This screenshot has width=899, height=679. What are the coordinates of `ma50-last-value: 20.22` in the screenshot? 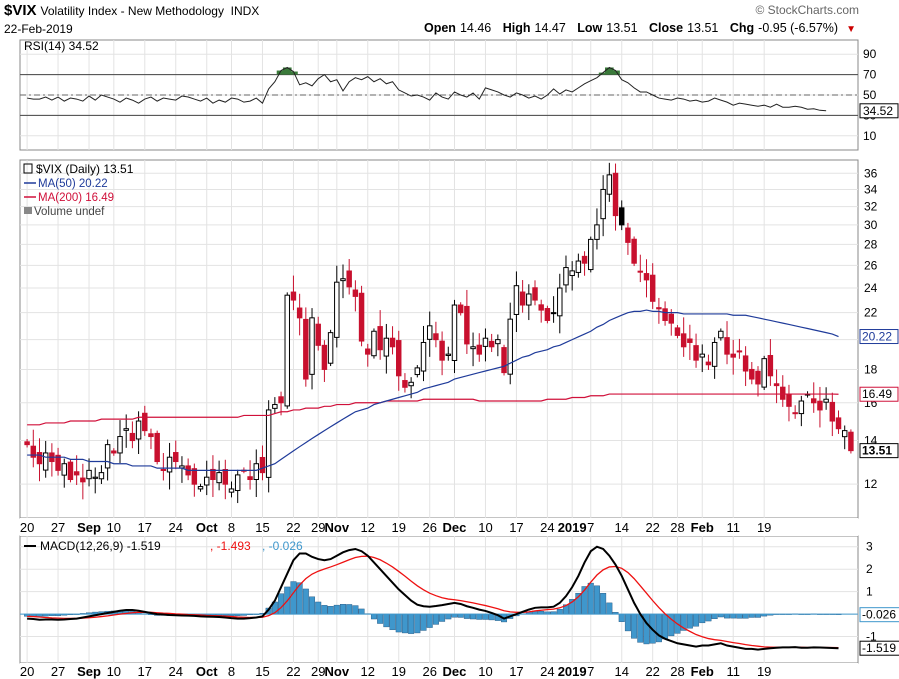 It's located at (877, 337).